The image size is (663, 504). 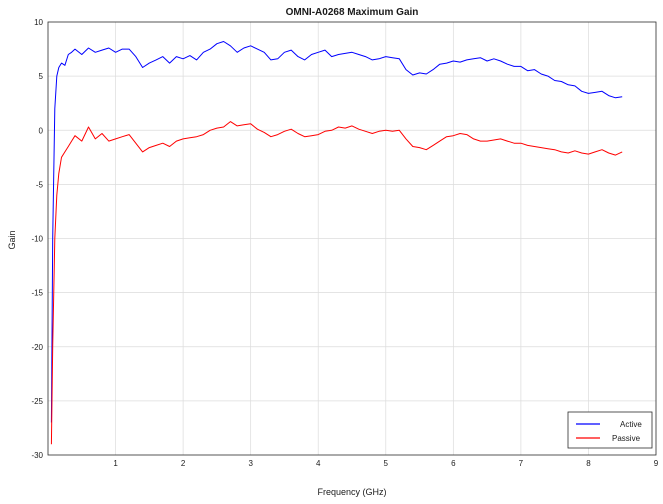 I want to click on legend: Active Passive, so click(x=610, y=430).